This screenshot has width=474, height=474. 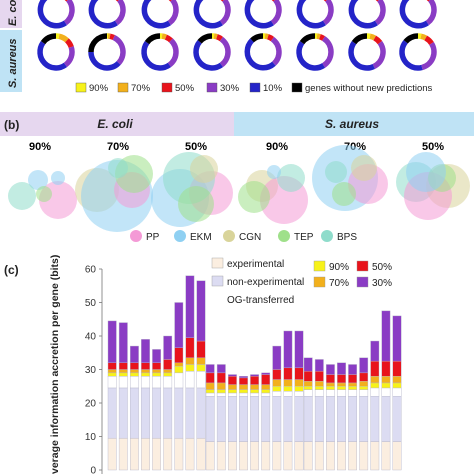 What do you see at coordinates (339, 283) in the screenshot?
I see `legend-label: 70%` at bounding box center [339, 283].